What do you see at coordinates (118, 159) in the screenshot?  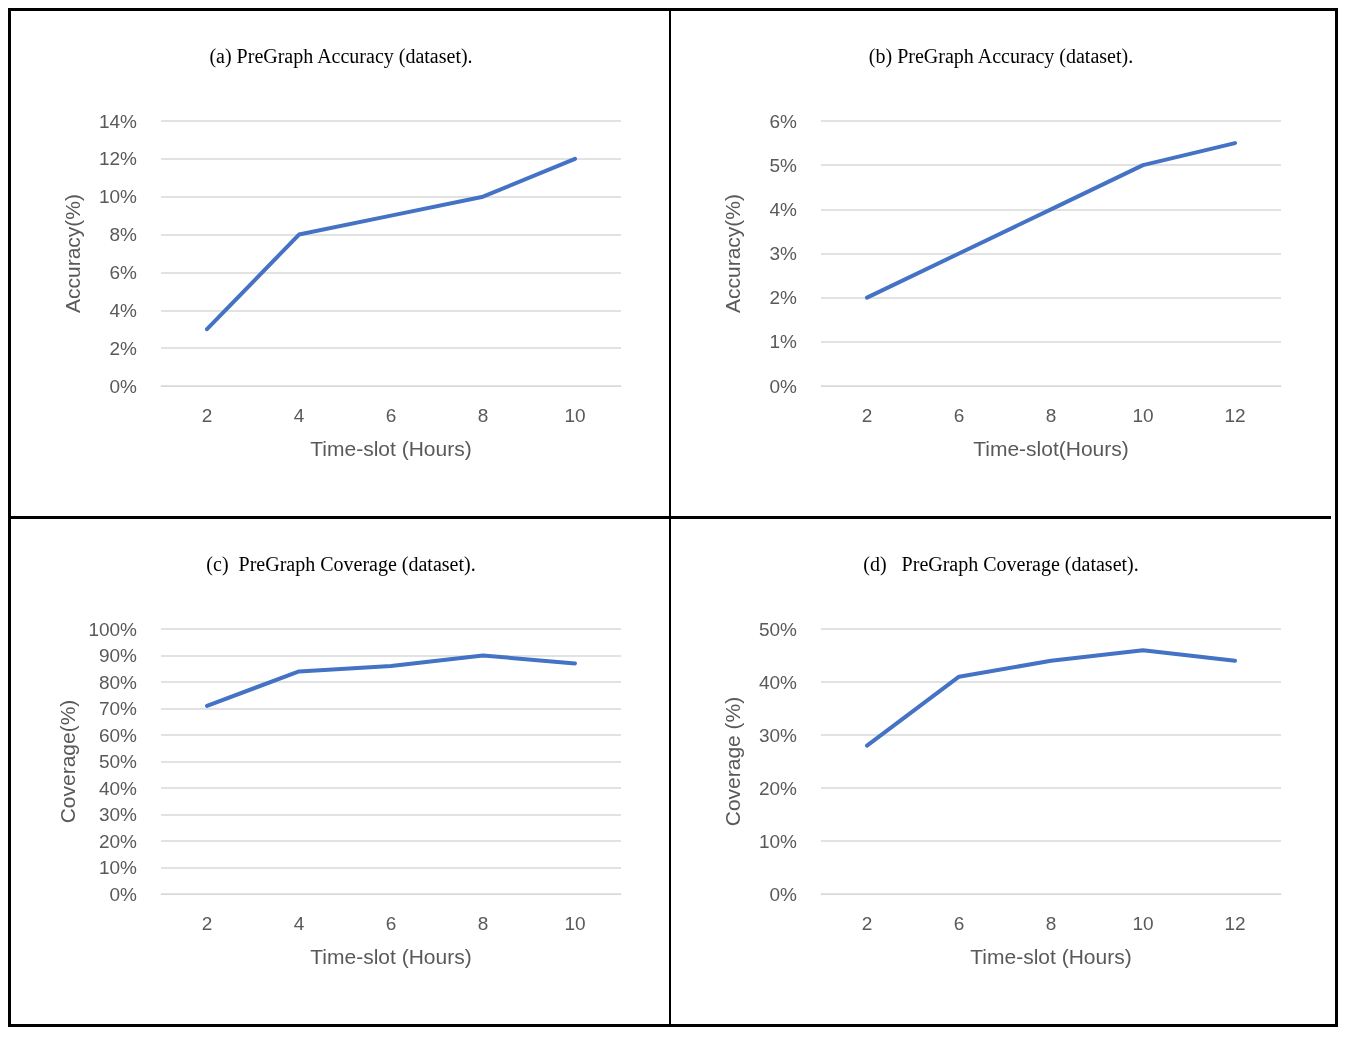 I see `y-tick-label: 12%` at bounding box center [118, 159].